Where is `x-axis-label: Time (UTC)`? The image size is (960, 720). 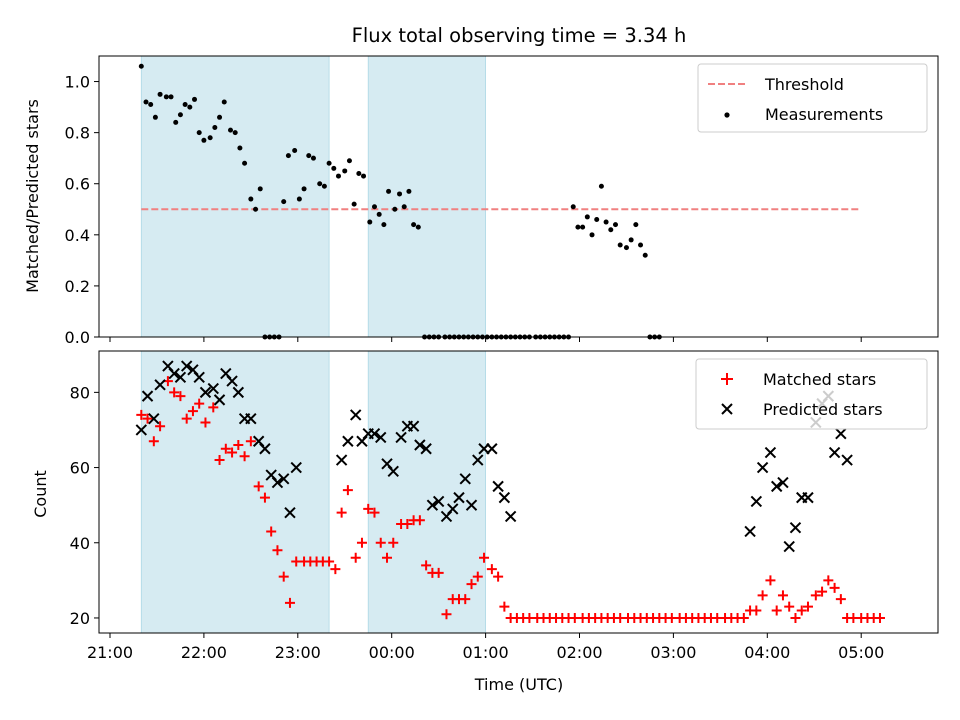 x-axis-label: Time (UTC) is located at coordinates (518, 684).